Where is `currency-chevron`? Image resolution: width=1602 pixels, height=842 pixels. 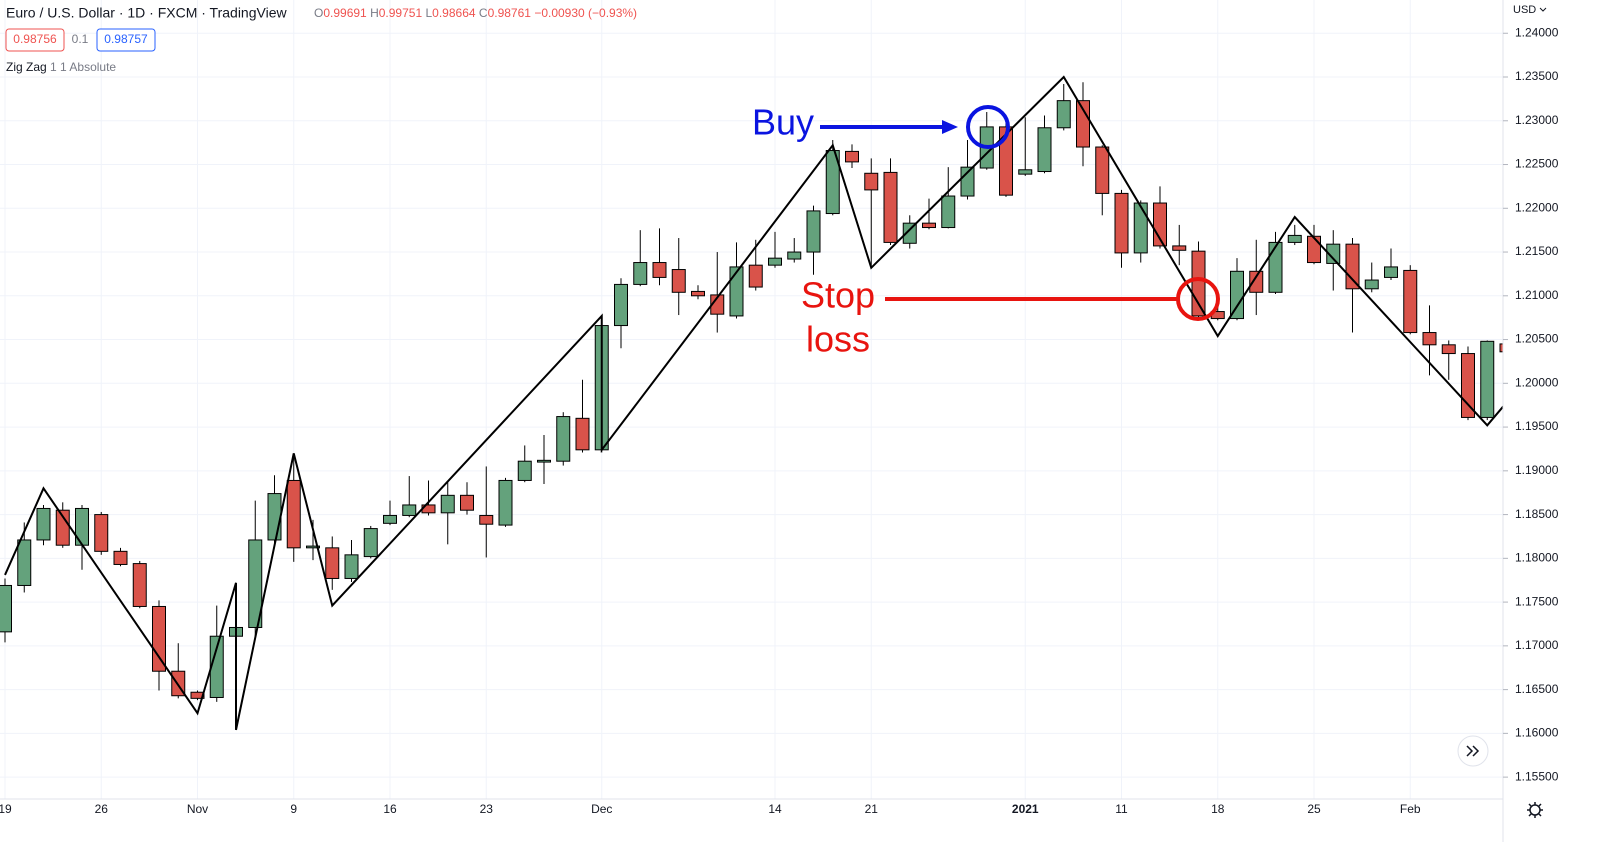 currency-chevron is located at coordinates (1543, 9).